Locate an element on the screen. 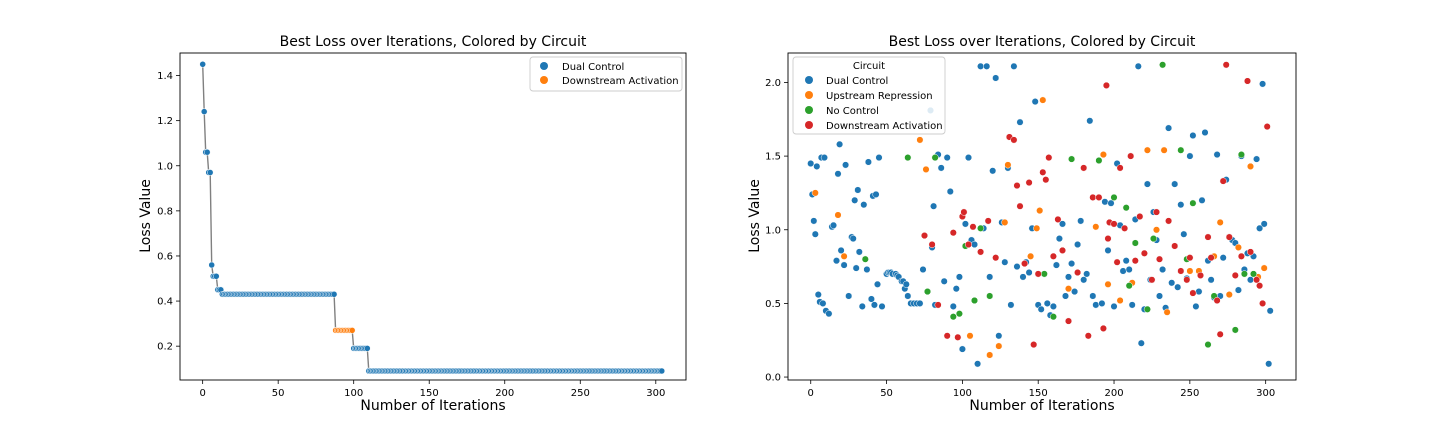  left-xtick-label: 0 is located at coordinates (202, 393).